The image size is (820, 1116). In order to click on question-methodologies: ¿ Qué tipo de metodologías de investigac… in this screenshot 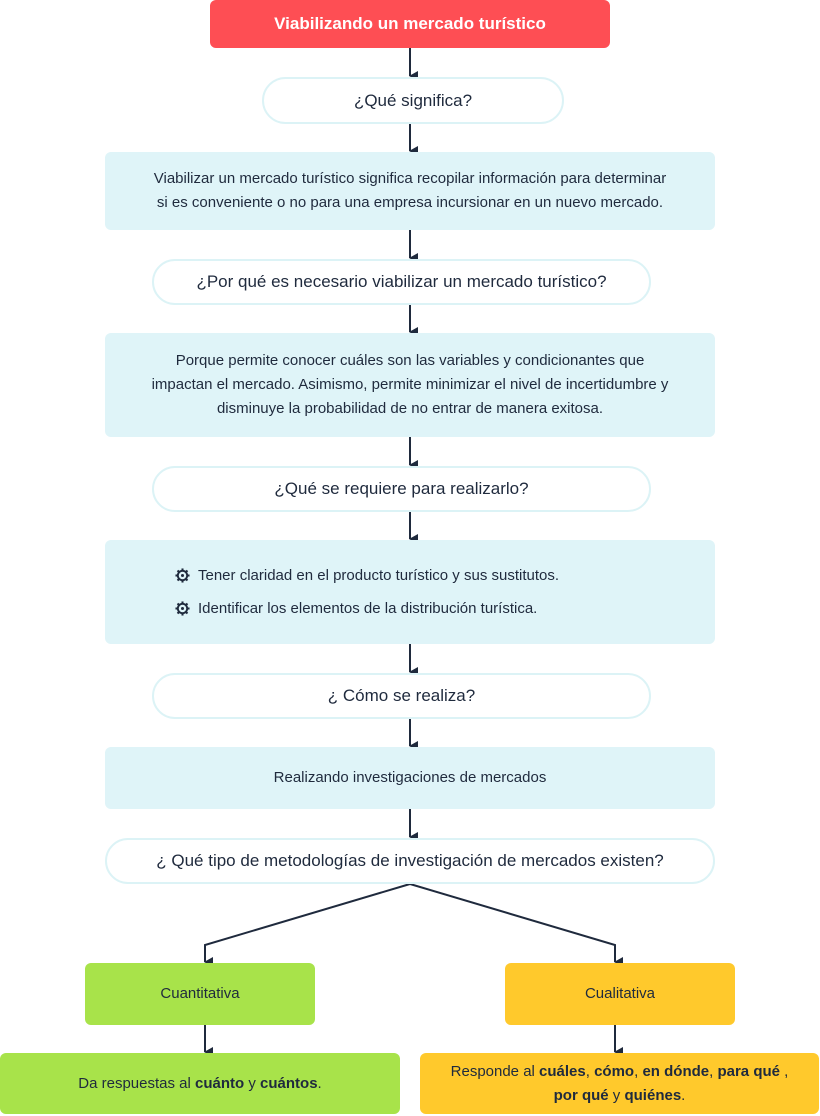, I will do `click(410, 861)`.